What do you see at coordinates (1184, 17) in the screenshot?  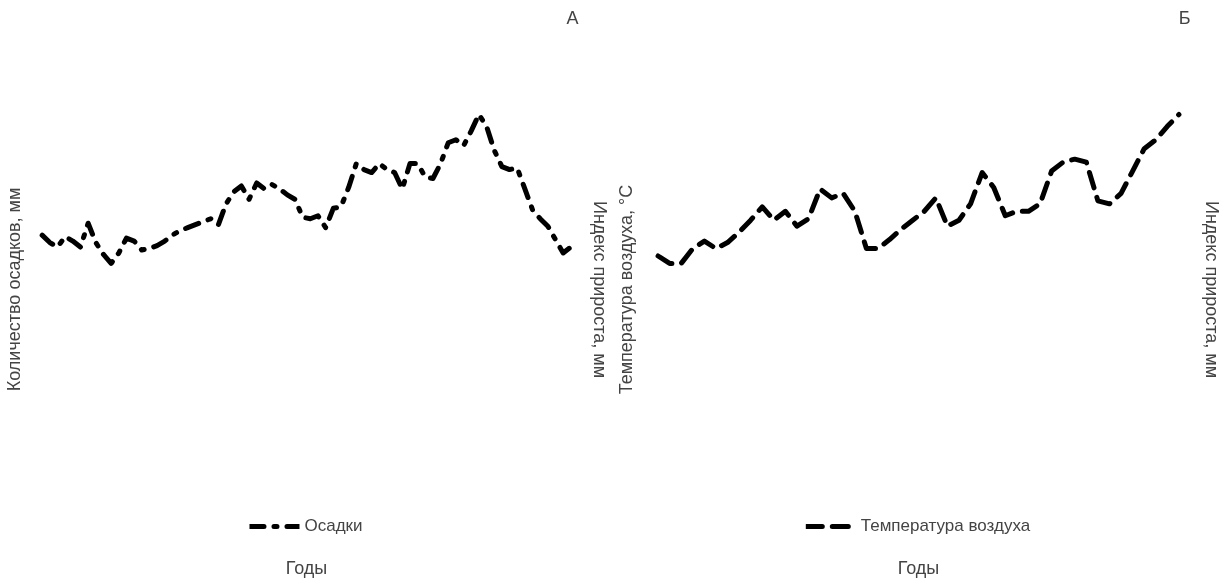 I see `chart-title: Б` at bounding box center [1184, 17].